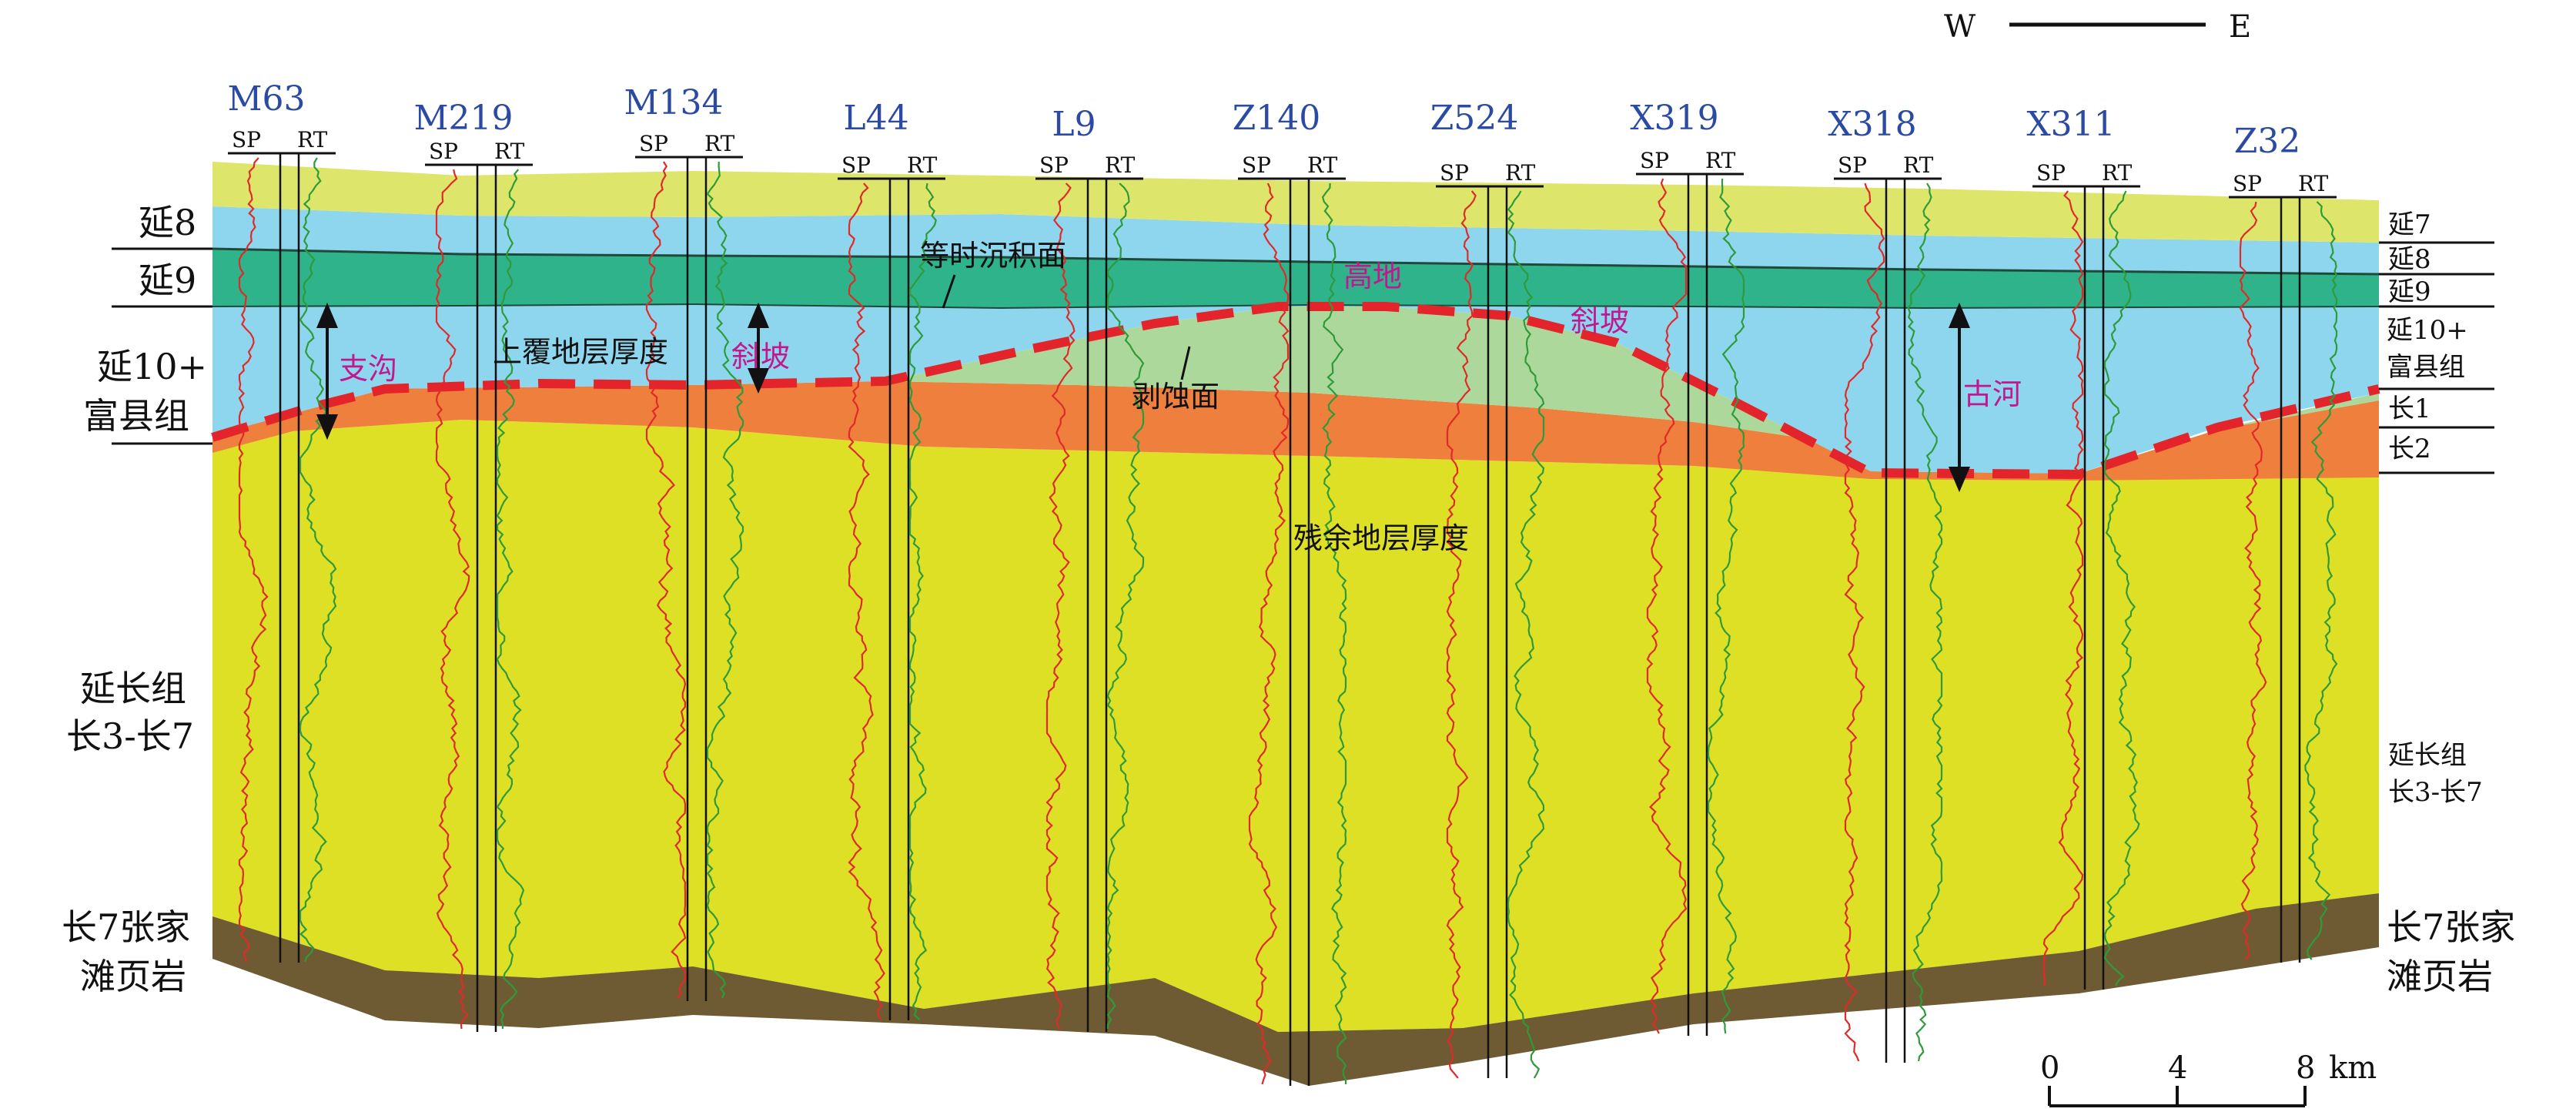  Describe the element at coordinates (1960, 480) in the screenshot. I see `arrow-paleoriver-head-down` at that location.